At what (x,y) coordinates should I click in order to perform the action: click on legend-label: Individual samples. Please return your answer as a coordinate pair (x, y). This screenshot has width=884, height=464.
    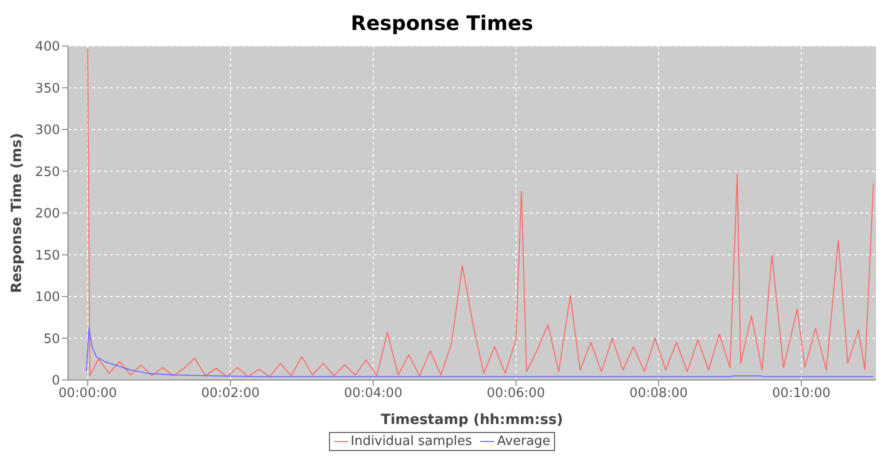
    Looking at the image, I should click on (411, 441).